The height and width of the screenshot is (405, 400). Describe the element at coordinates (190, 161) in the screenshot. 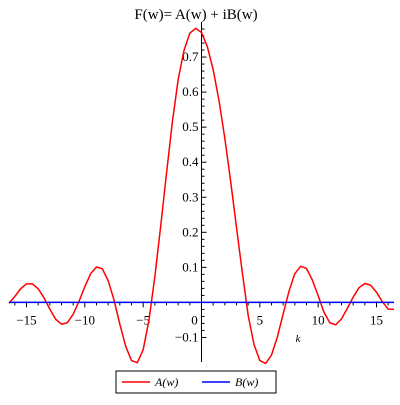

I see `y-tick-label: 0.4` at that location.